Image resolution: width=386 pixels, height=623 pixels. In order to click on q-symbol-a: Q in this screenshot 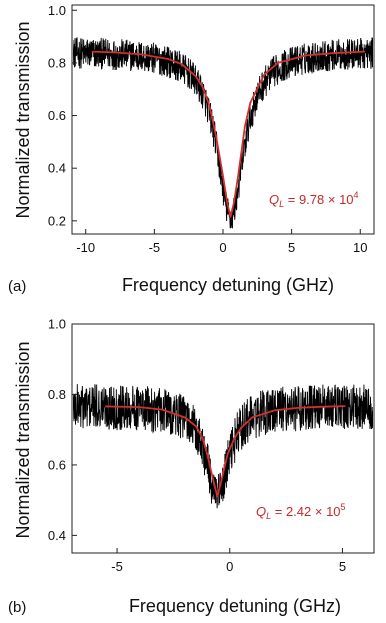, I will do `click(274, 199)`.